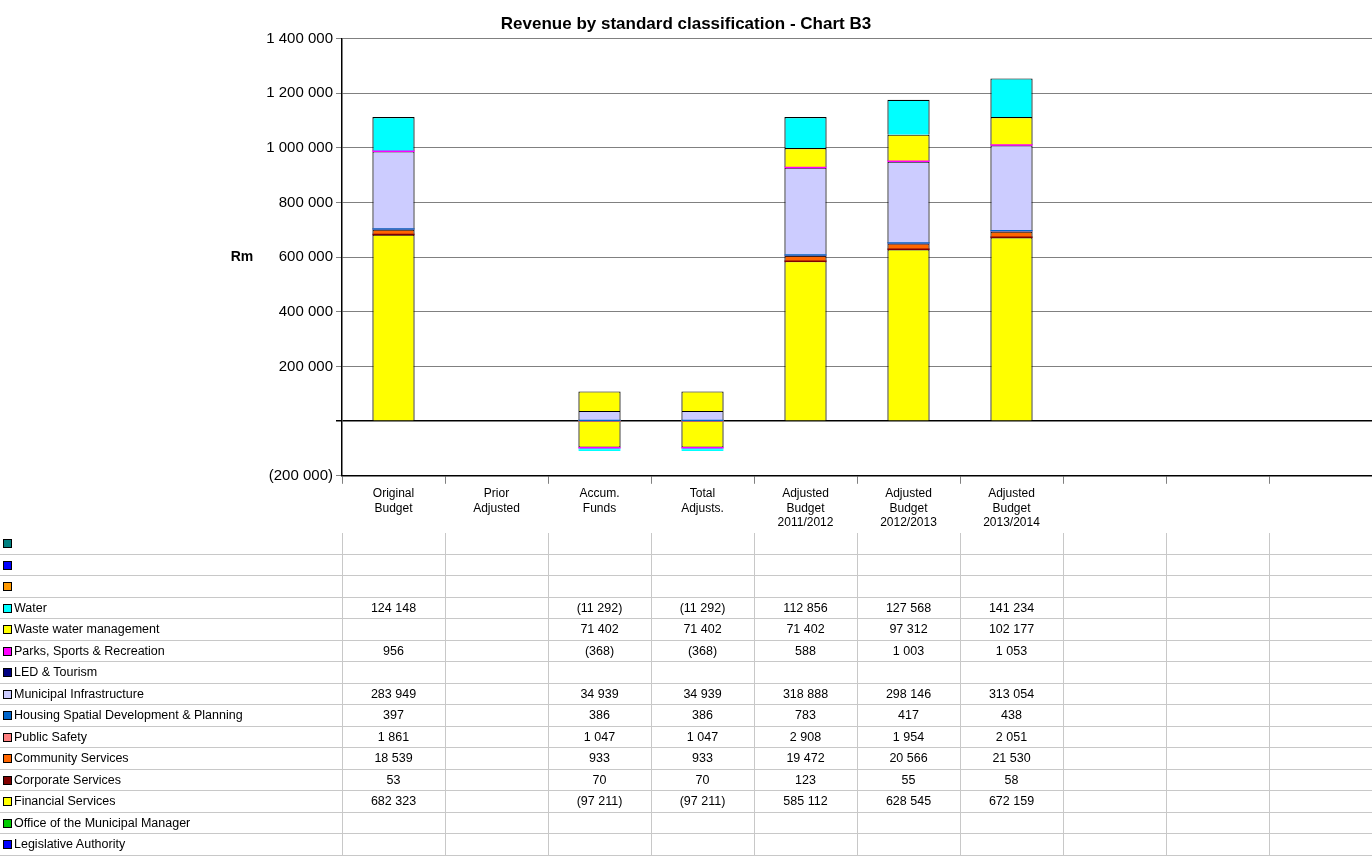 The width and height of the screenshot is (1372, 868). What do you see at coordinates (171, 737) in the screenshot?
I see `legend-label: Public Safety` at bounding box center [171, 737].